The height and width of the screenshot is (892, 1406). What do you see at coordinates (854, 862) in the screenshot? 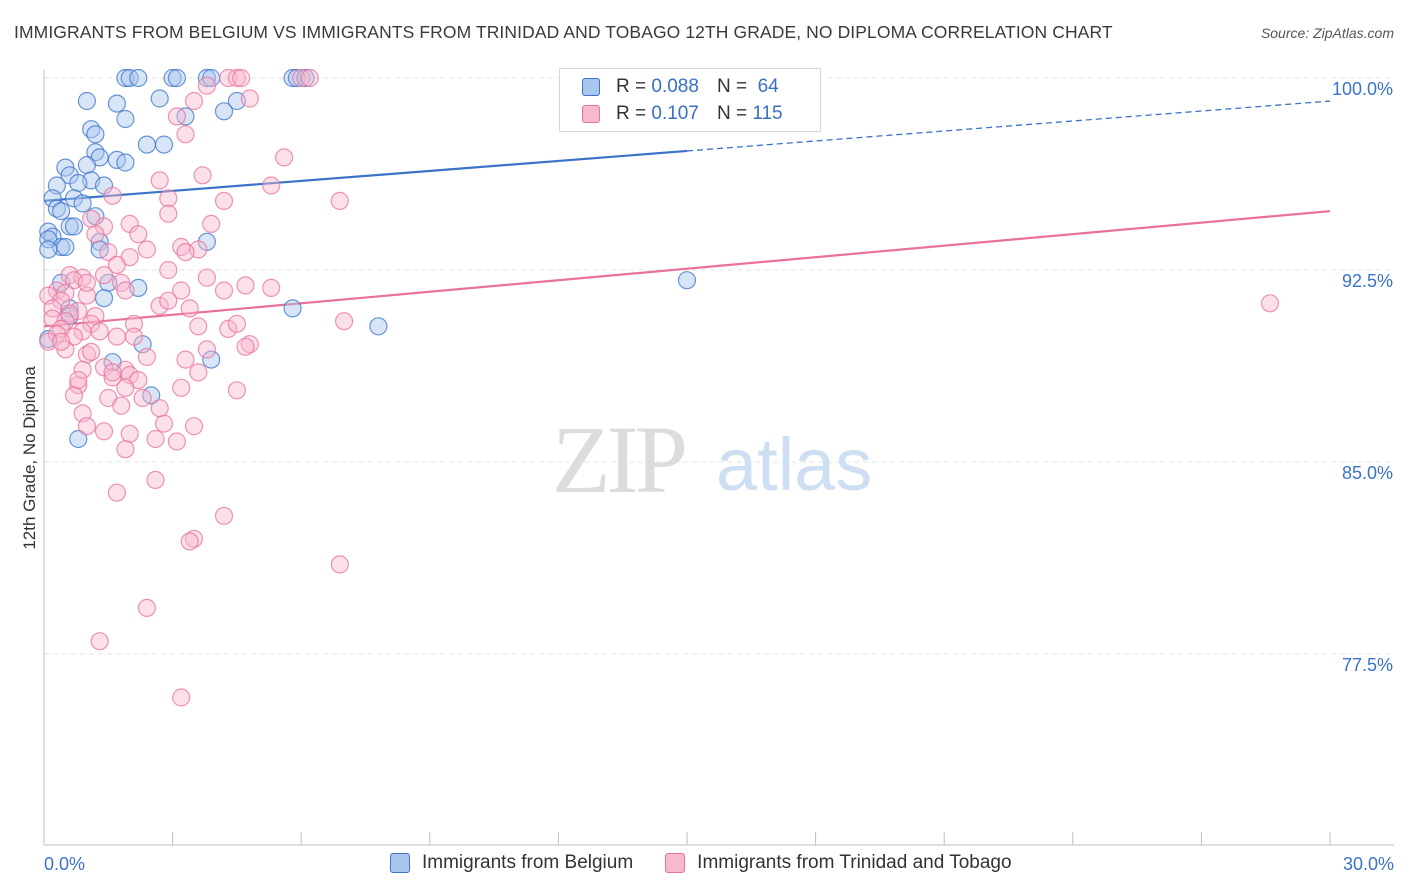
I see `legend-label-trinidad: Immigrants from Trinidad and Tobago` at bounding box center [854, 862].